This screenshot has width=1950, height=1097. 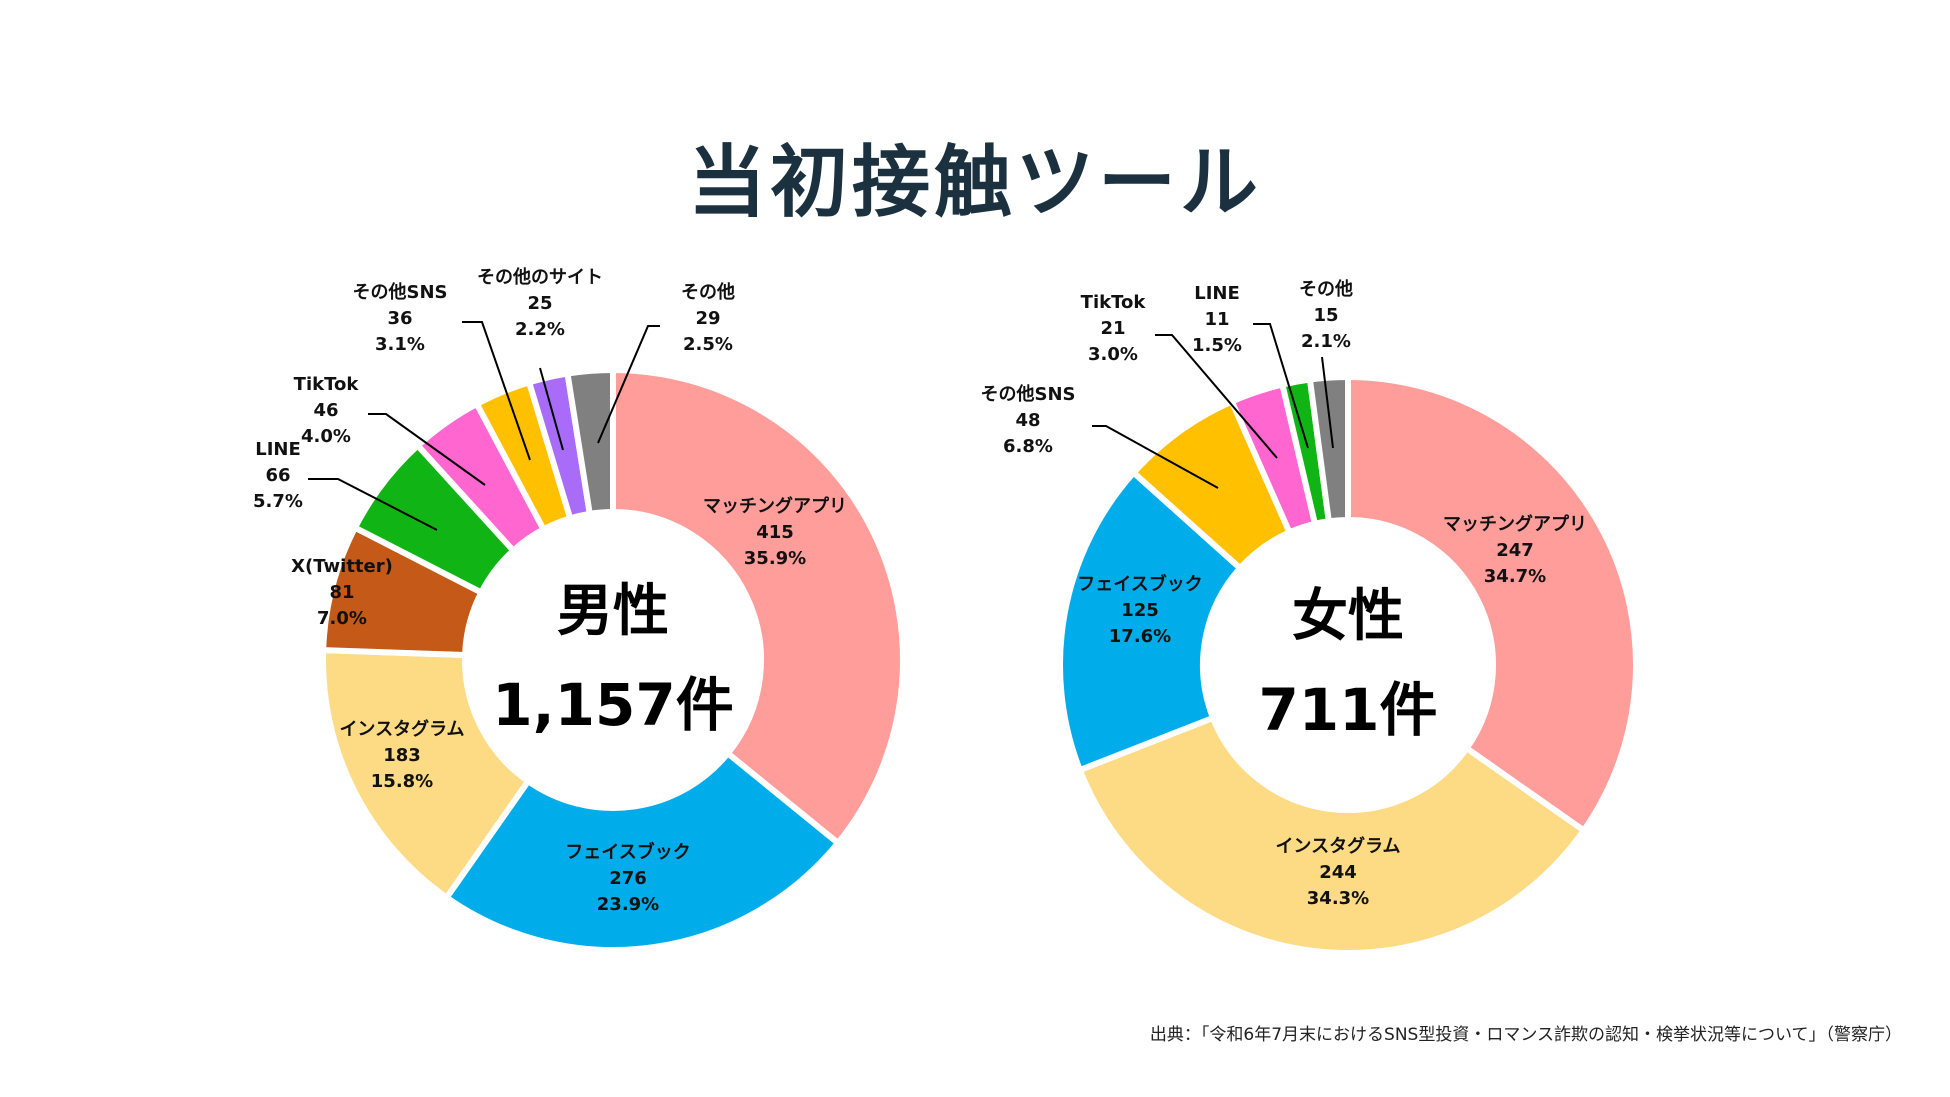 I want to click on male-label-7: その他のサイト 25 2.2%, so click(x=540, y=303).